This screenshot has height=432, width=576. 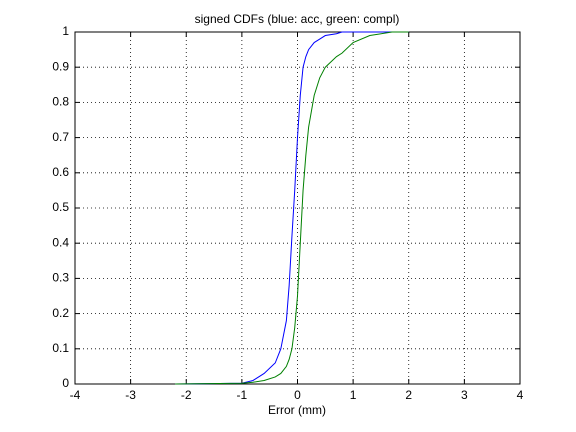 What do you see at coordinates (464, 395) in the screenshot?
I see `x-tick-label: 3` at bounding box center [464, 395].